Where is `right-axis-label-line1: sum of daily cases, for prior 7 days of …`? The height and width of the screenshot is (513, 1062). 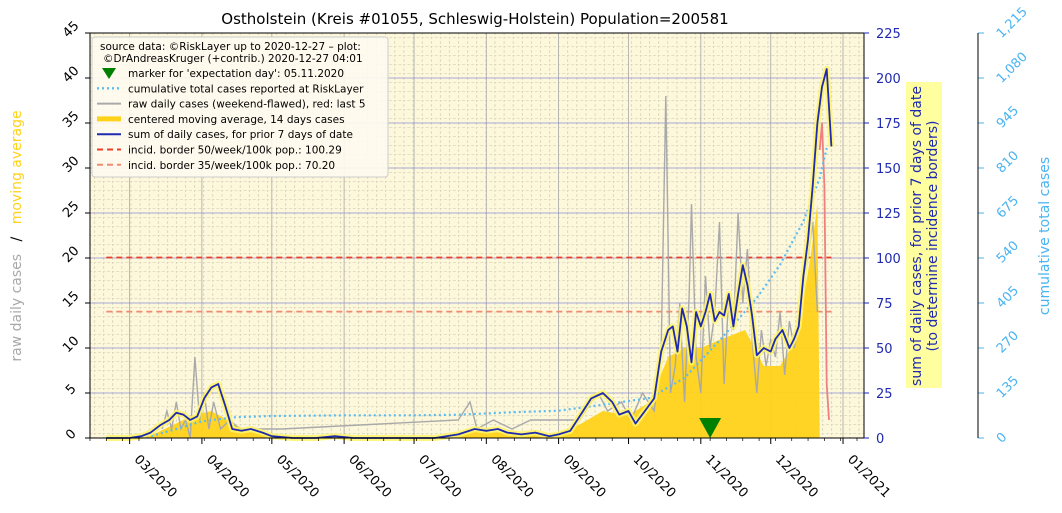
right-axis-label-line1: sum of daily cases, for prior 7 days of … is located at coordinates (917, 236).